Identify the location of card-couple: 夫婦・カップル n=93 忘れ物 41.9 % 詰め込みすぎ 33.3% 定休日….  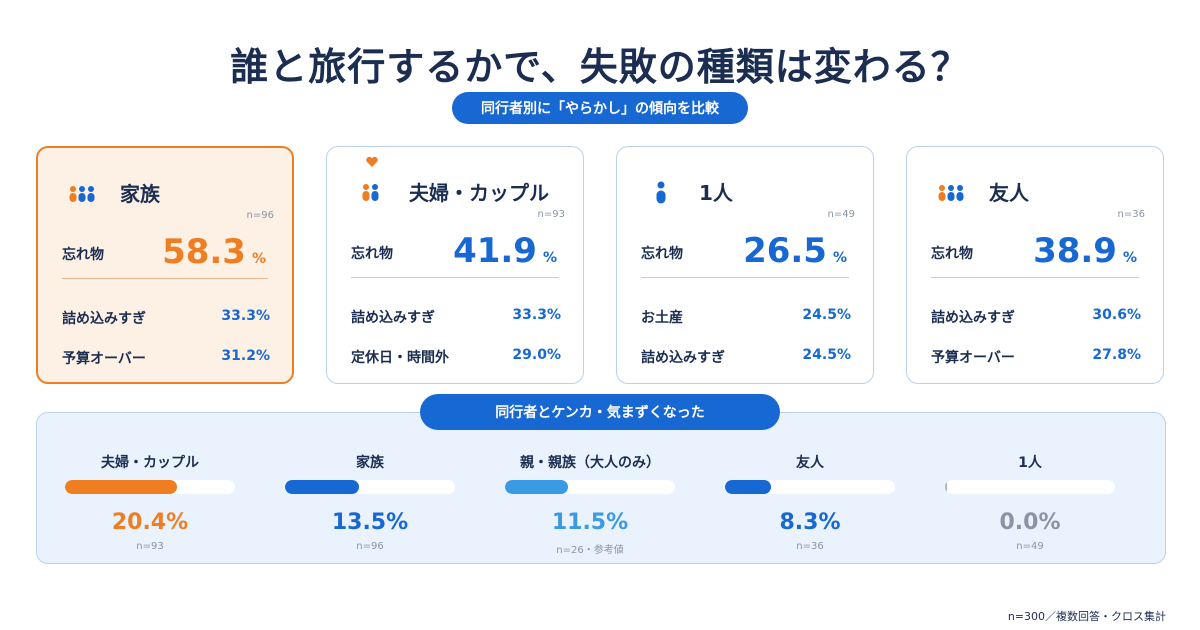
(455, 265).